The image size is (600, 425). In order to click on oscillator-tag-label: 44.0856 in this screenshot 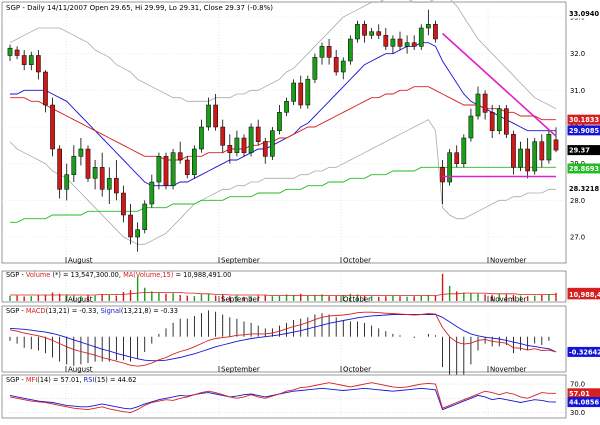, I will do `click(584, 403)`.